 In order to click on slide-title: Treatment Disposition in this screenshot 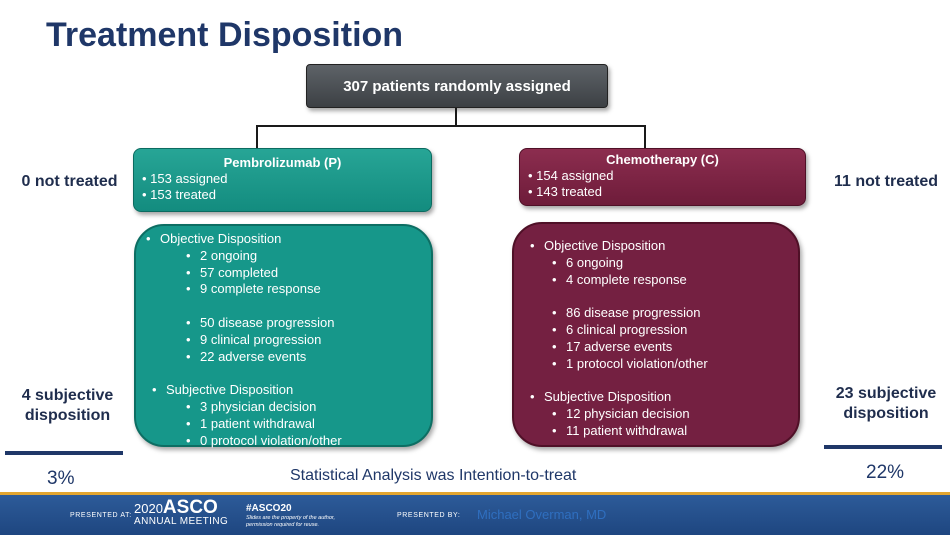, I will do `click(224, 35)`.